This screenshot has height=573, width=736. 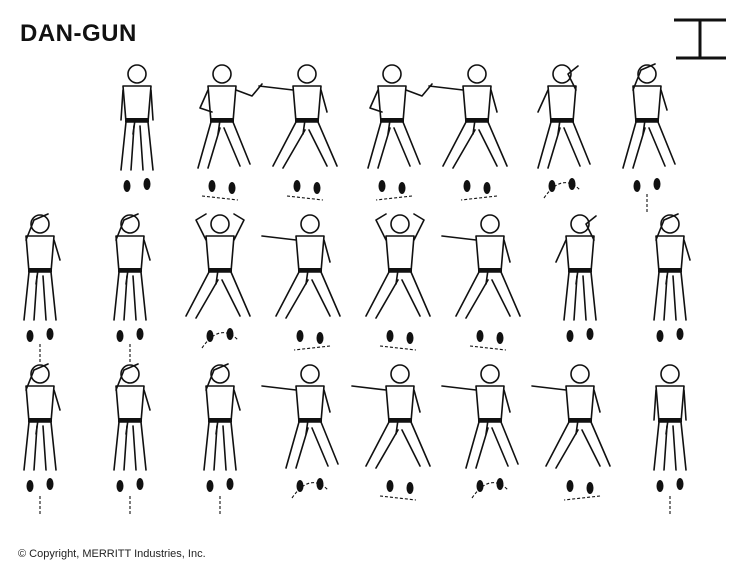 What do you see at coordinates (78, 33) in the screenshot?
I see `page-title: DAN-GUN` at bounding box center [78, 33].